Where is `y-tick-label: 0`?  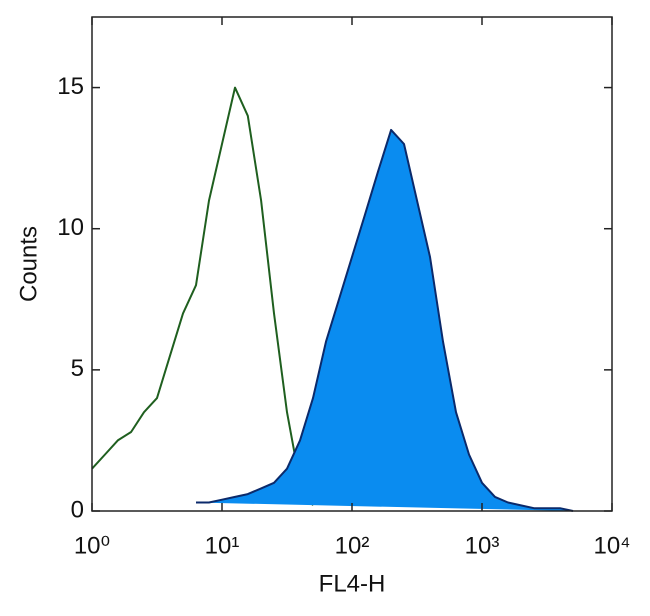 y-tick-label: 0 is located at coordinates (77, 509).